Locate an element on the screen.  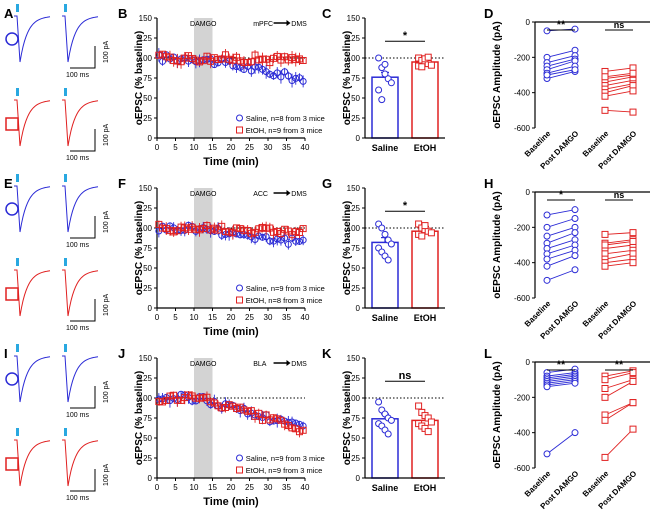
panel-letter: B is located at coordinates (122, 13).